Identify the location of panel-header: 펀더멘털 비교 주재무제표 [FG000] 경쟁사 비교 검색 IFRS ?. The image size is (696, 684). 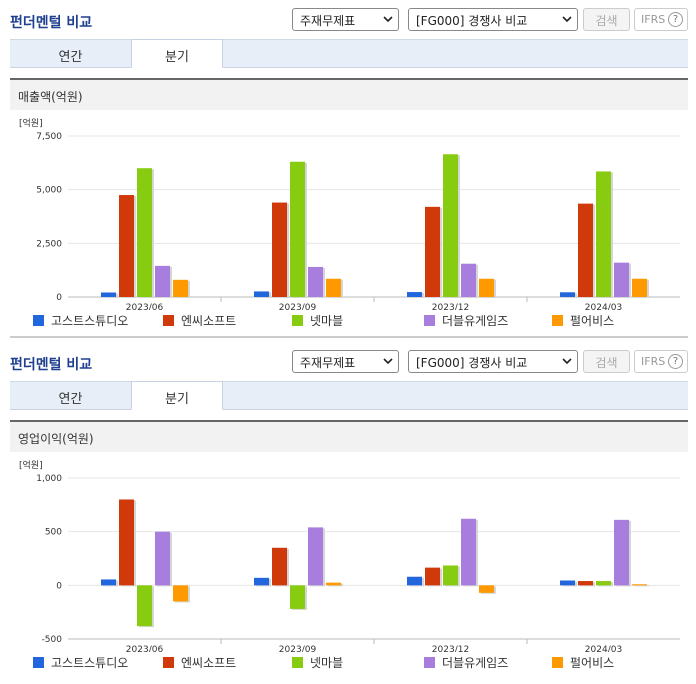
(348, 18).